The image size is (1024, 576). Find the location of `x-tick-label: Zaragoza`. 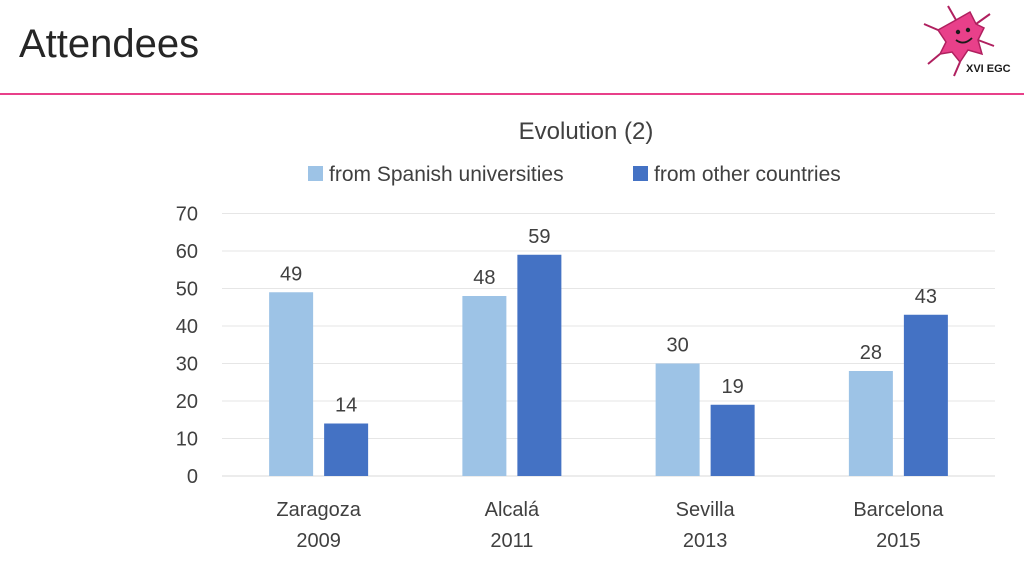

x-tick-label: Zaragoza is located at coordinates (318, 510).